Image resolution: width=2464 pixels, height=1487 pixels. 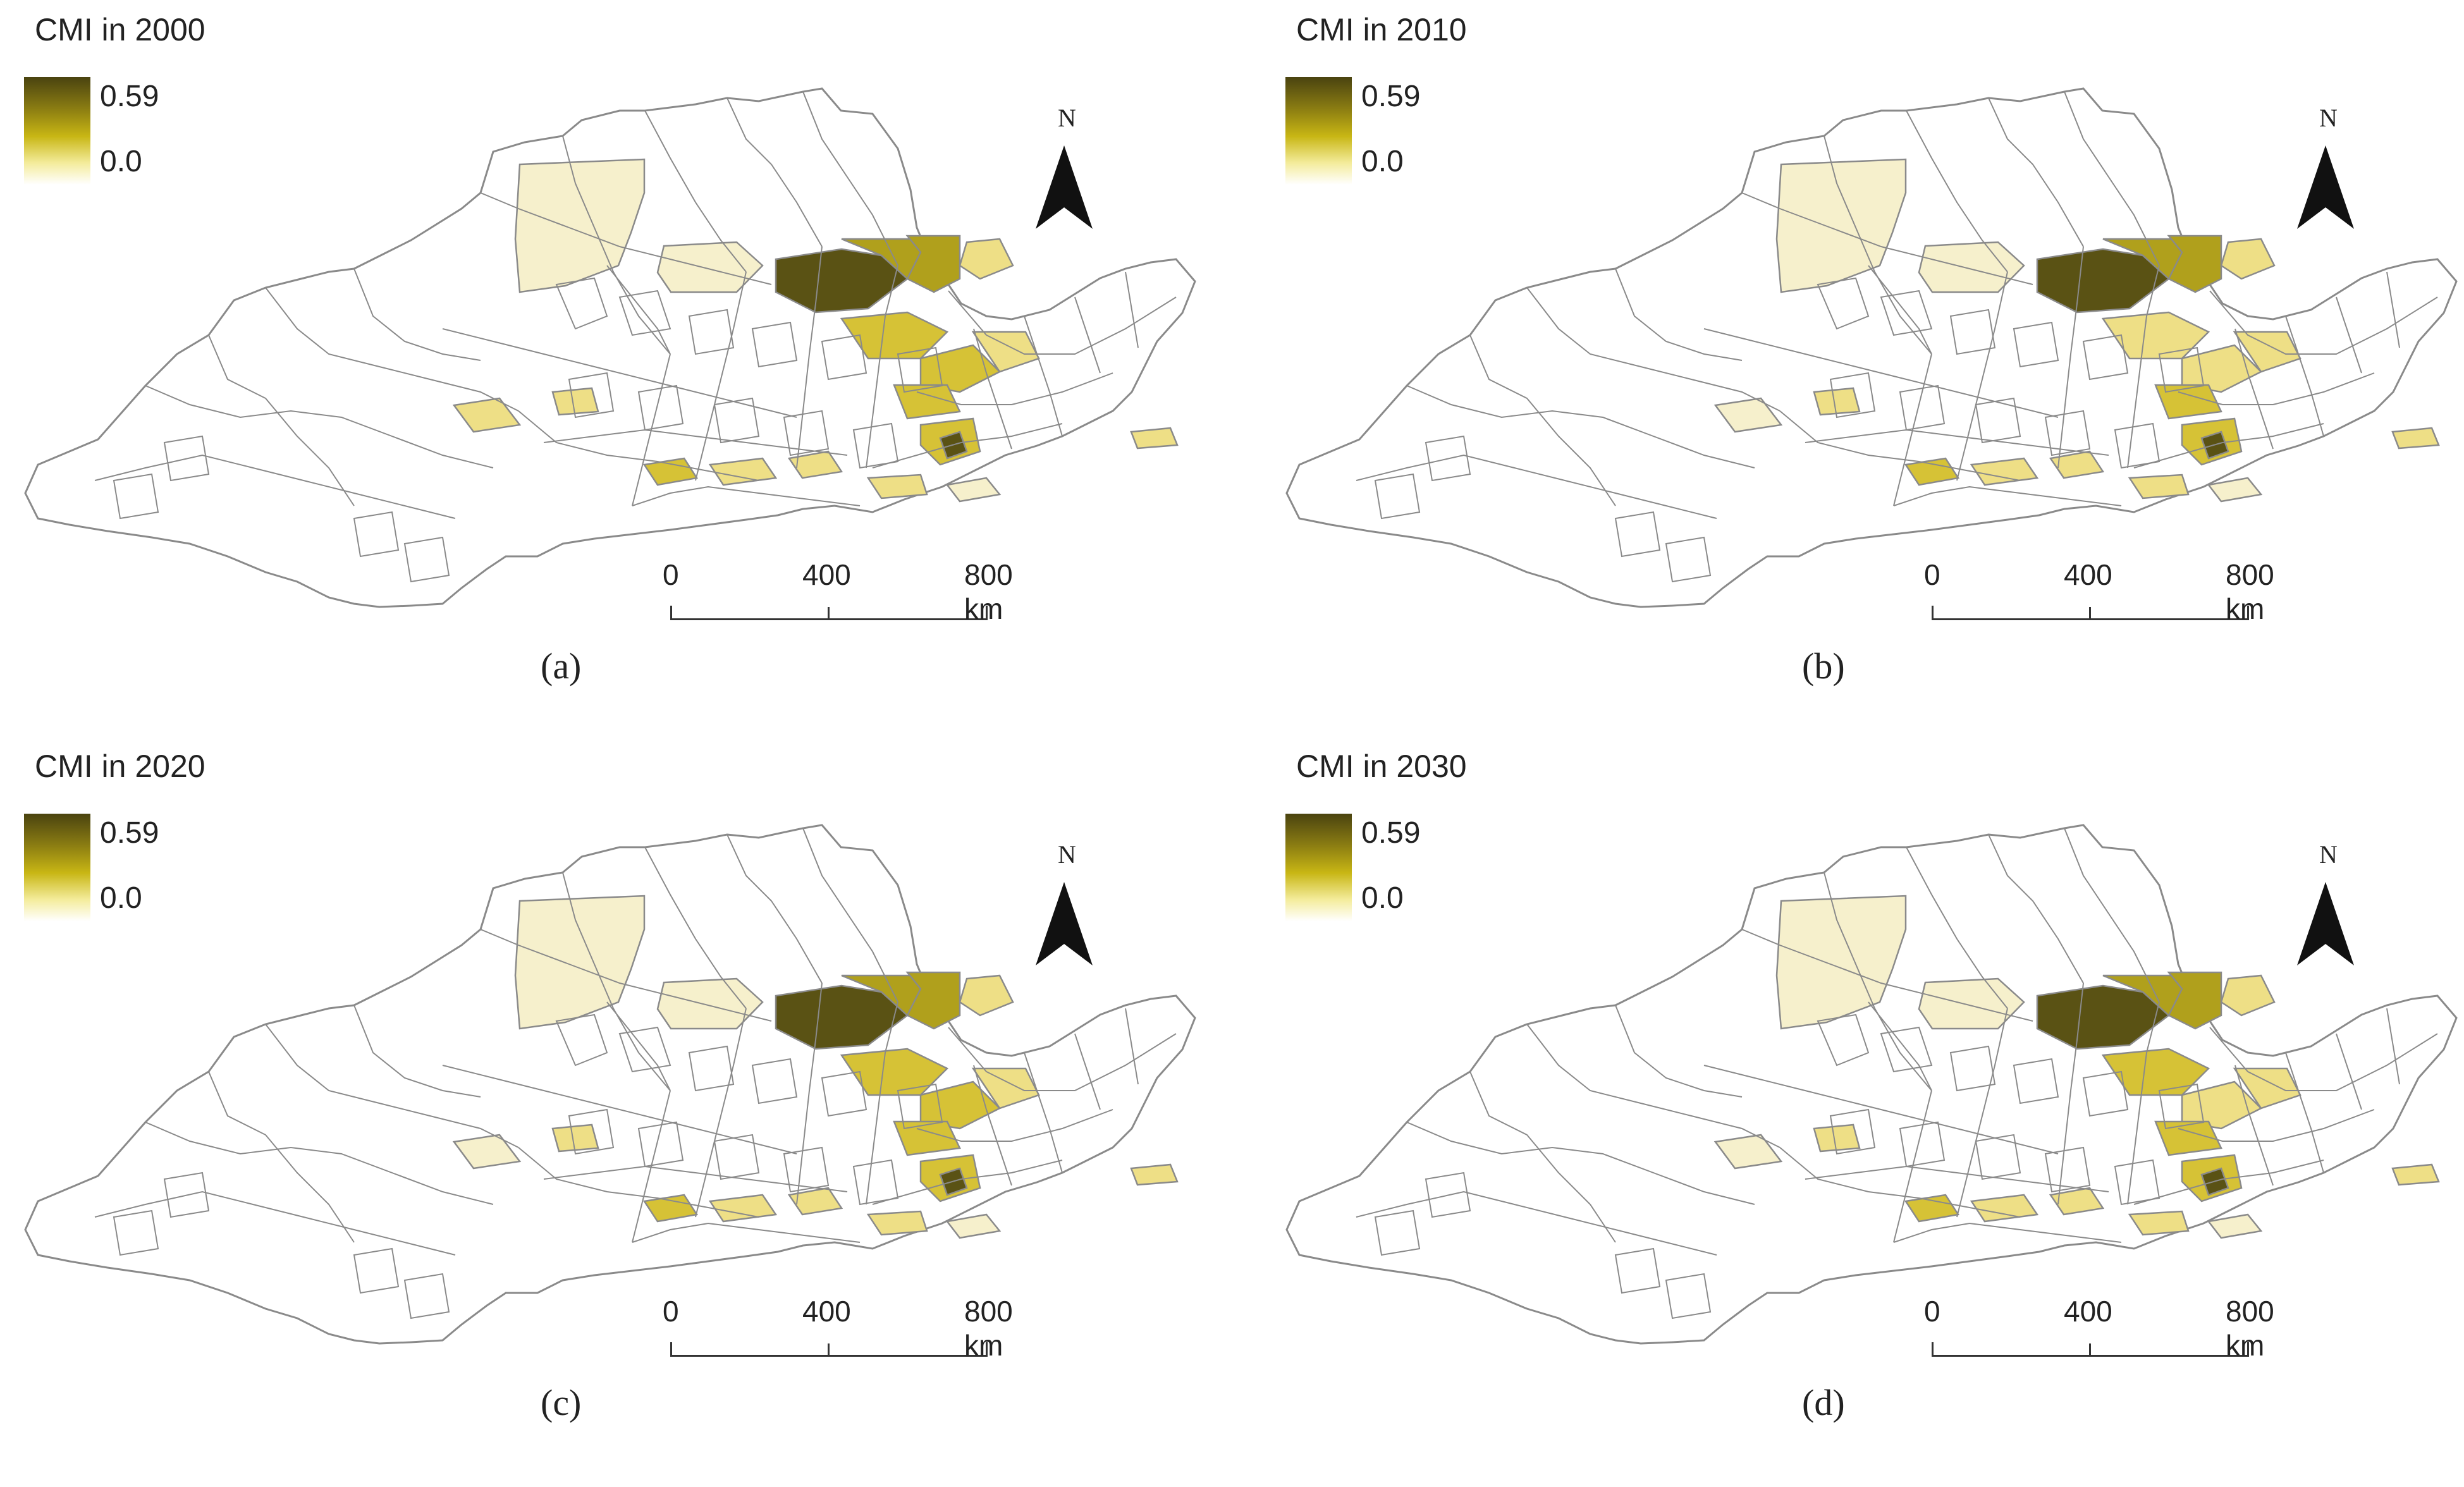 What do you see at coordinates (2248, 259) in the screenshot?
I see `region-ne-right` at bounding box center [2248, 259].